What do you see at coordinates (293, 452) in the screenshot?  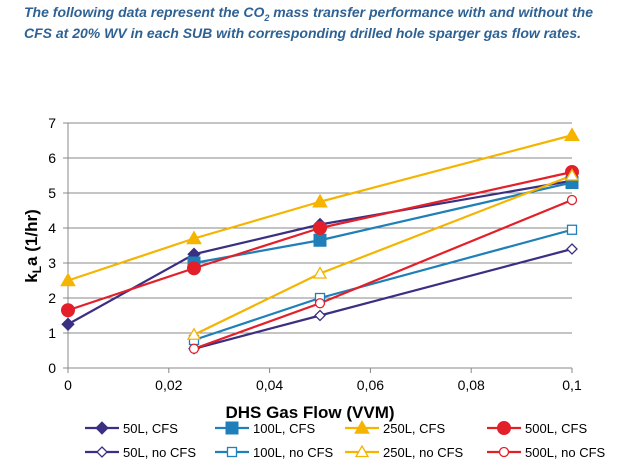 I see `legend-label-6: 100L, no CFS` at bounding box center [293, 452].